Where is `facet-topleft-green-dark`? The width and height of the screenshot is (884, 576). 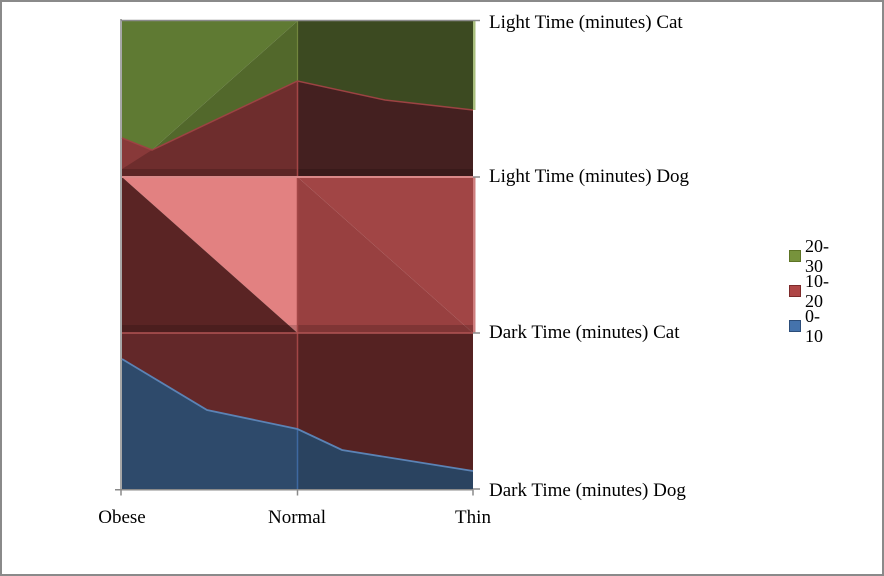 facet-topleft-green-dark is located at coordinates (225, 85).